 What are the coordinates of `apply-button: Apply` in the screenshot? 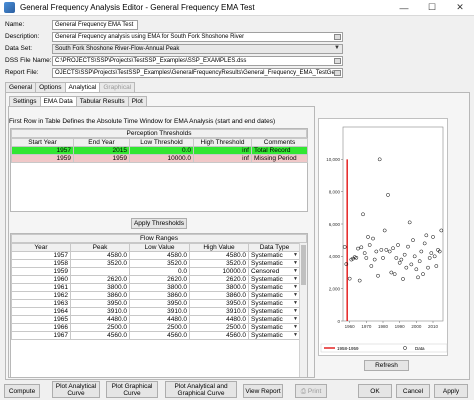 It's located at (451, 391).